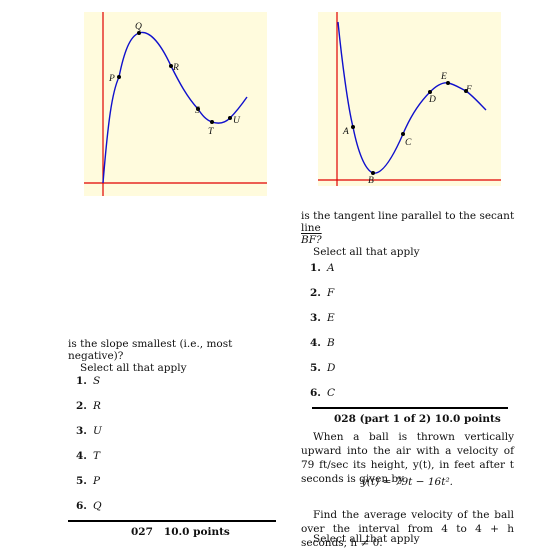 This screenshot has width=541, height=550. What do you see at coordinates (417, 419) in the screenshot?
I see `problem-028-header: 028 (part 1 of 2) 10.0 points` at bounding box center [417, 419].